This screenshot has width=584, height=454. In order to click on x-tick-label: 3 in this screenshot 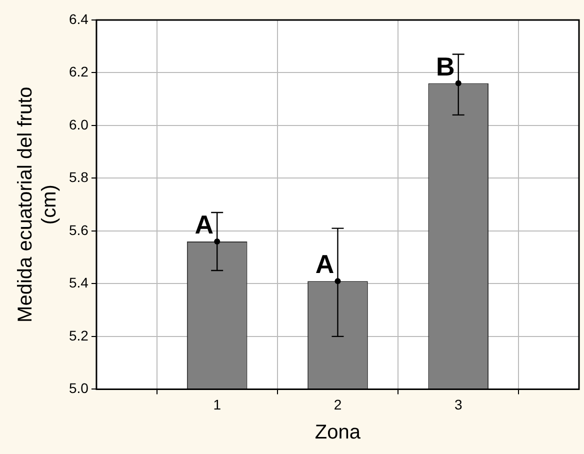, I will do `click(458, 404)`.